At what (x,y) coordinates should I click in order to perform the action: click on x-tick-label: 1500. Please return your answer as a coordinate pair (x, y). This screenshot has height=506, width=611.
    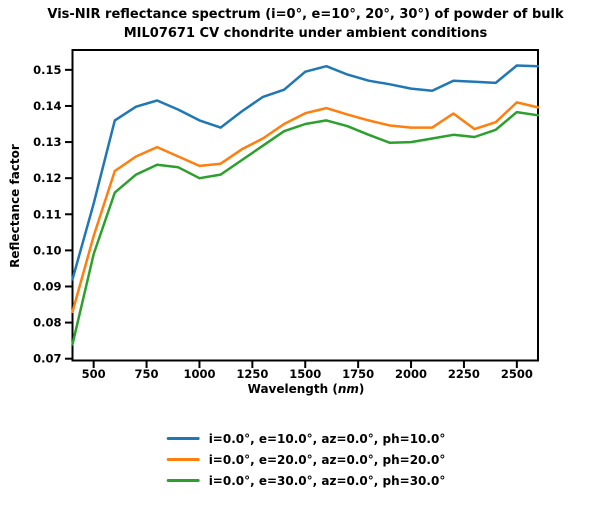
    Looking at the image, I should click on (305, 374).